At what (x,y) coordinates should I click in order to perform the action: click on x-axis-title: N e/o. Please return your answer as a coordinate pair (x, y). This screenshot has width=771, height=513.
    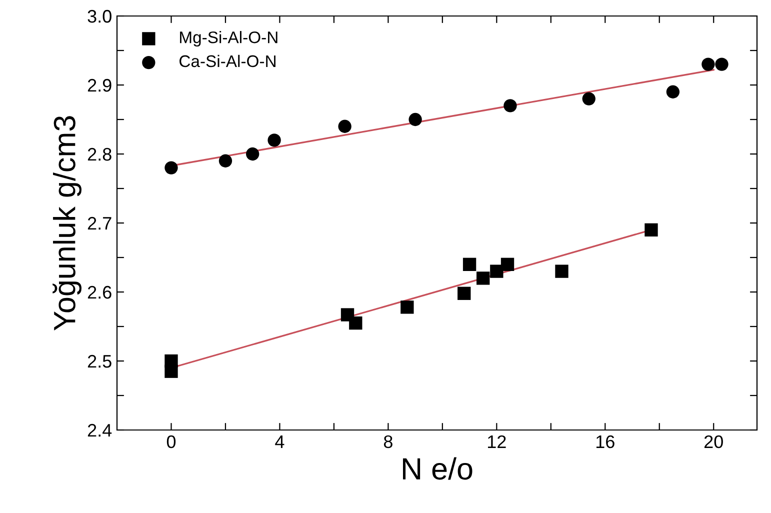
    Looking at the image, I should click on (437, 468).